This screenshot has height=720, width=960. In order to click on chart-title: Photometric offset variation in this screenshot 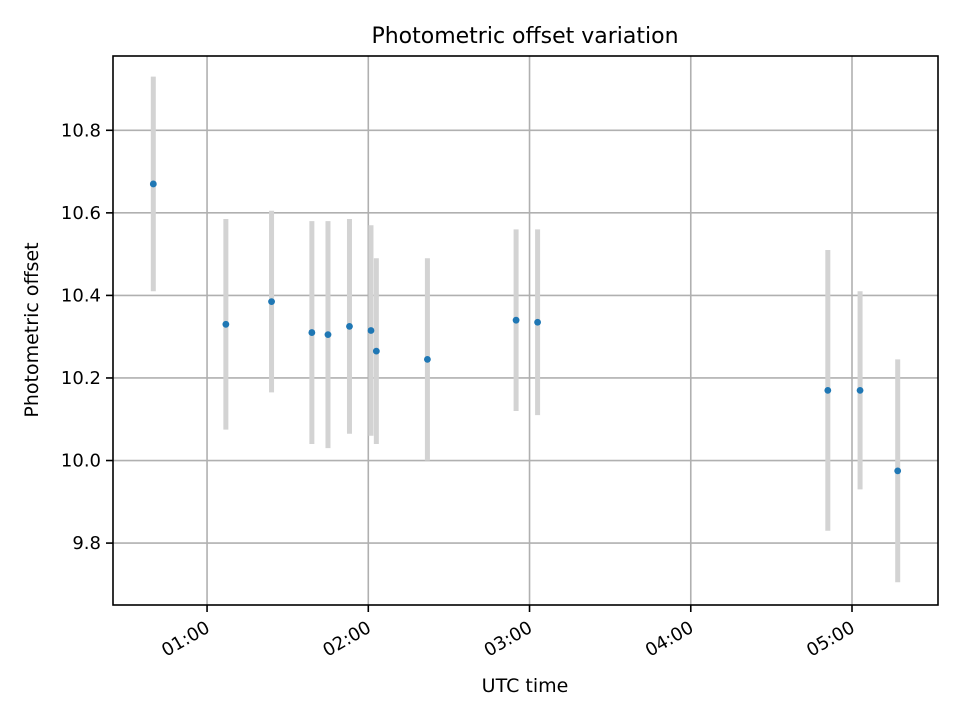, I will do `click(524, 36)`.